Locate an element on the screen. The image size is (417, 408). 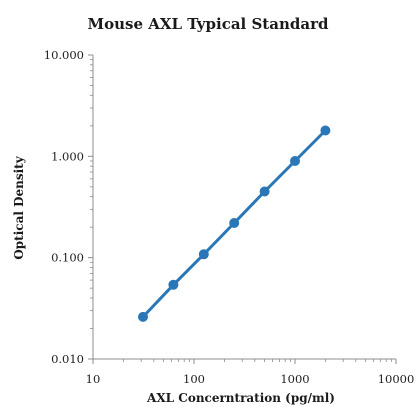
y-tick-label: 1.000 is located at coordinates (67, 156).